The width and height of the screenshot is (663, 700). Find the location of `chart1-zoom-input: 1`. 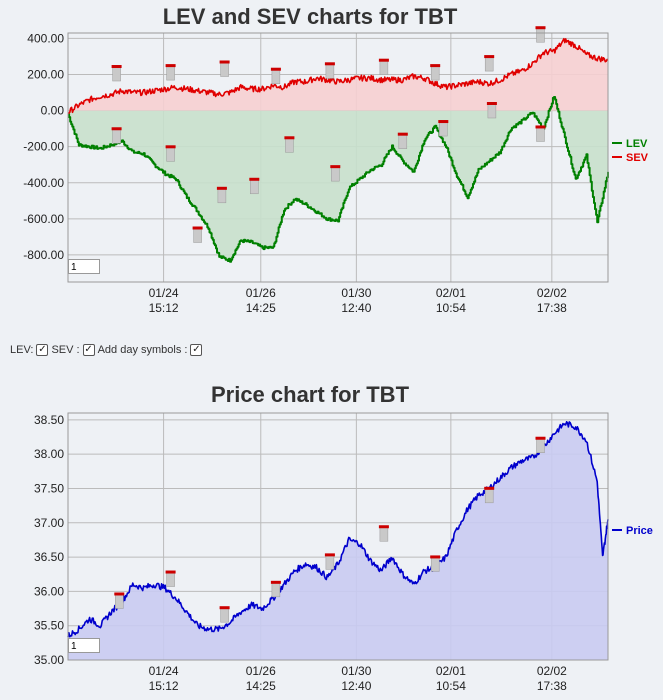

chart1-zoom-input: 1 is located at coordinates (84, 266).